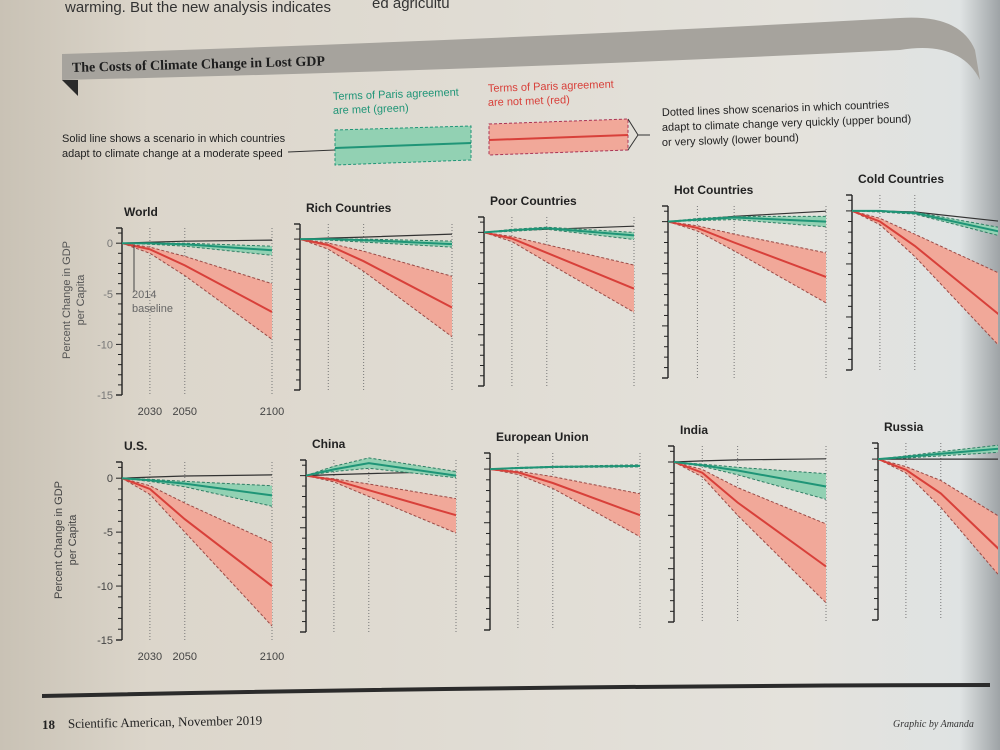 This screenshot has width=1000, height=750. What do you see at coordinates (311, 151) in the screenshot?
I see `solid-line-leader` at bounding box center [311, 151].